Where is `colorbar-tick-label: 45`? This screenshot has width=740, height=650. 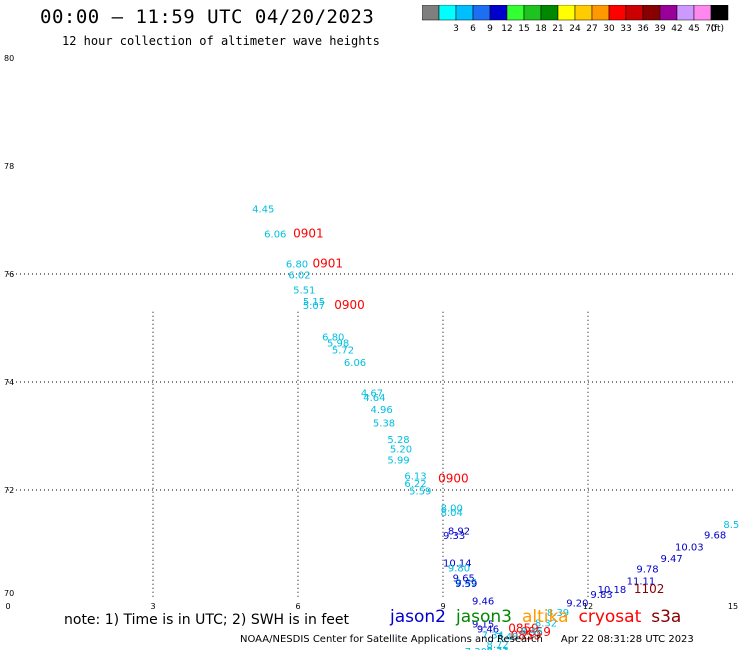 colorbar-tick-label: 45 is located at coordinates (693, 29).